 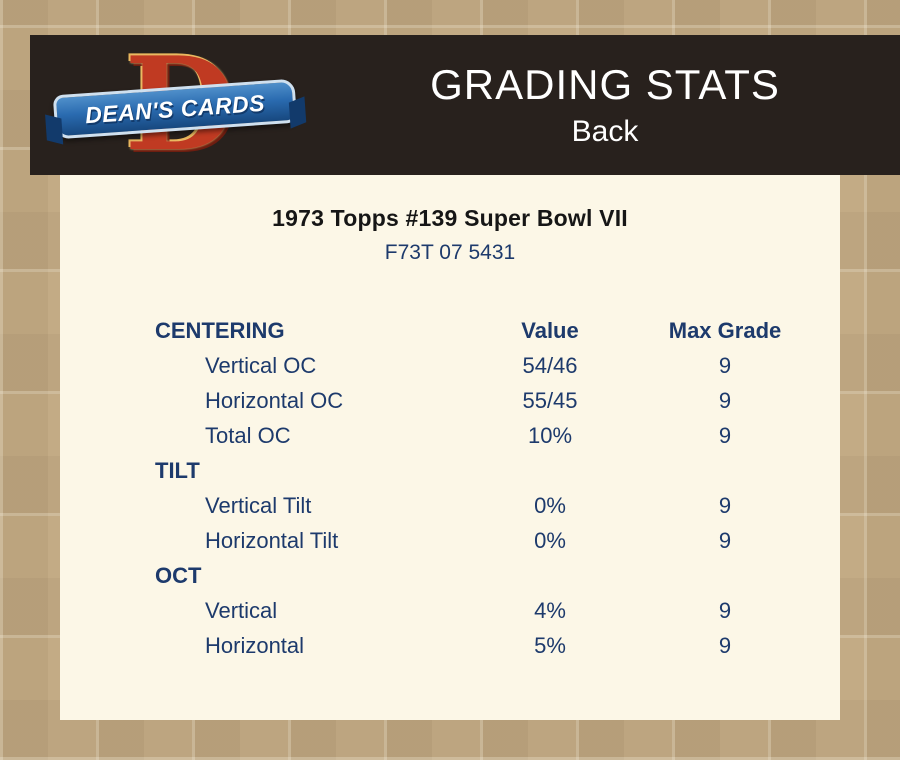 What do you see at coordinates (261, 365) in the screenshot?
I see `metric-label: Vertical OC` at bounding box center [261, 365].